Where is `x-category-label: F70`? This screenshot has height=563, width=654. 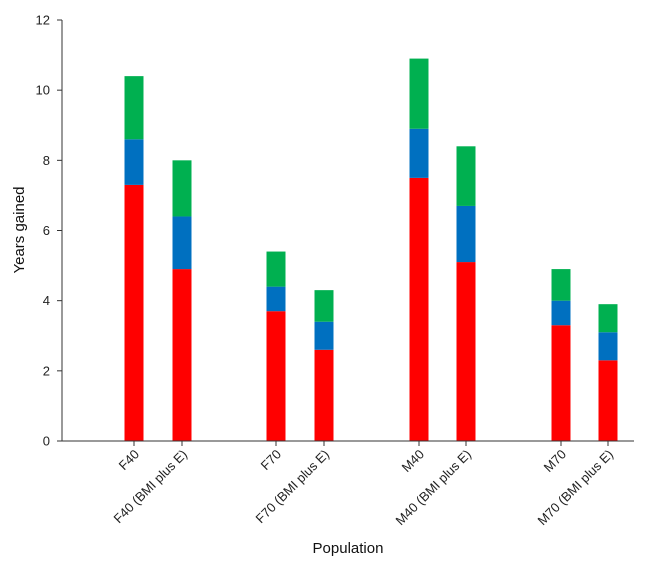 x-category-label: F70 is located at coordinates (271, 460).